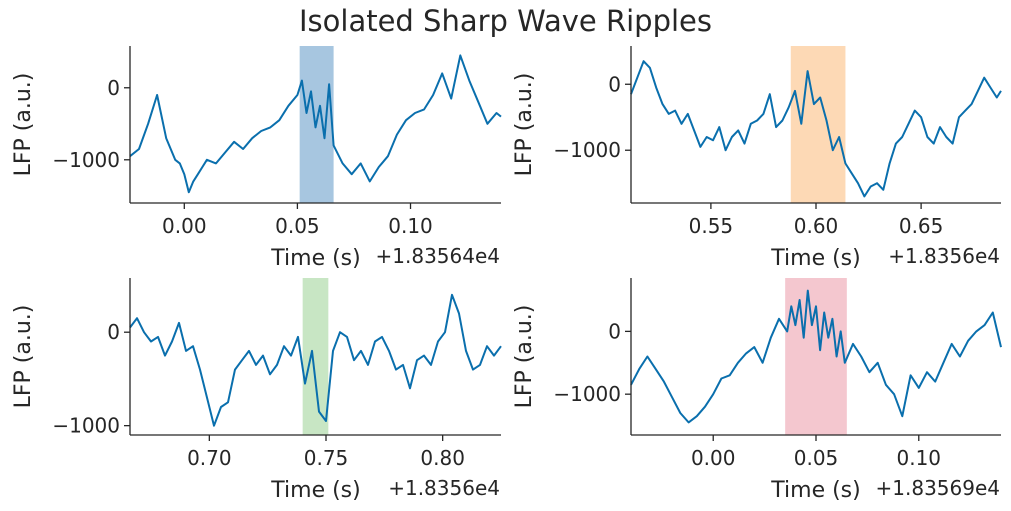 This screenshot has width=1011, height=511. Describe the element at coordinates (505, 21) in the screenshot. I see `figure-title: Isolated Sharp Wave Ripples` at that location.